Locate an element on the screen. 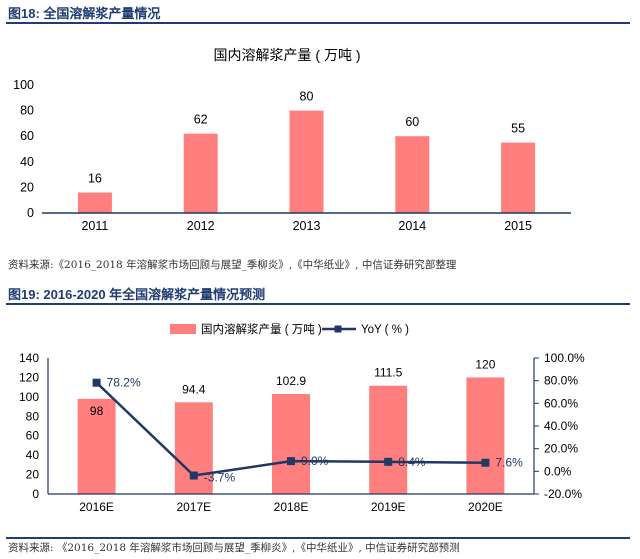 The width and height of the screenshot is (640, 559). figure-19-title: 图19: 2016-2020 年全国溶解浆产量情况预测 is located at coordinates (137, 294).